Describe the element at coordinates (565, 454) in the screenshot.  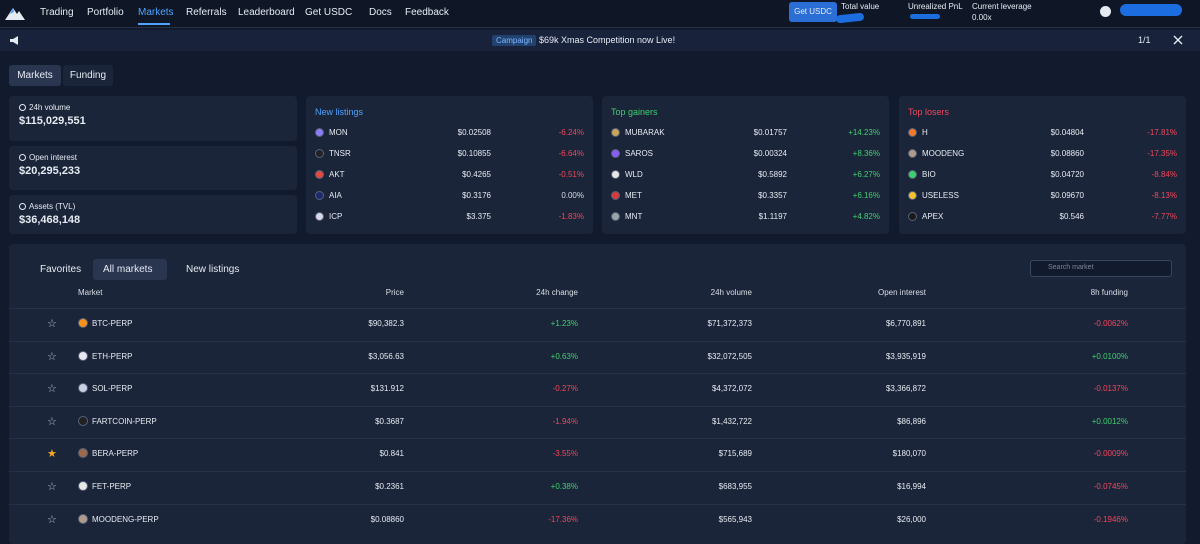
I see `cell: -3.55%` at that location.